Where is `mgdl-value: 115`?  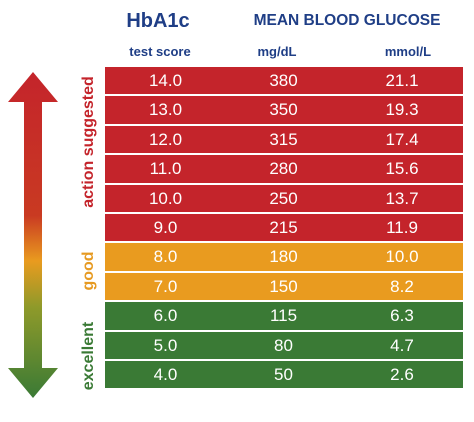
mgdl-value: 115 is located at coordinates (283, 316).